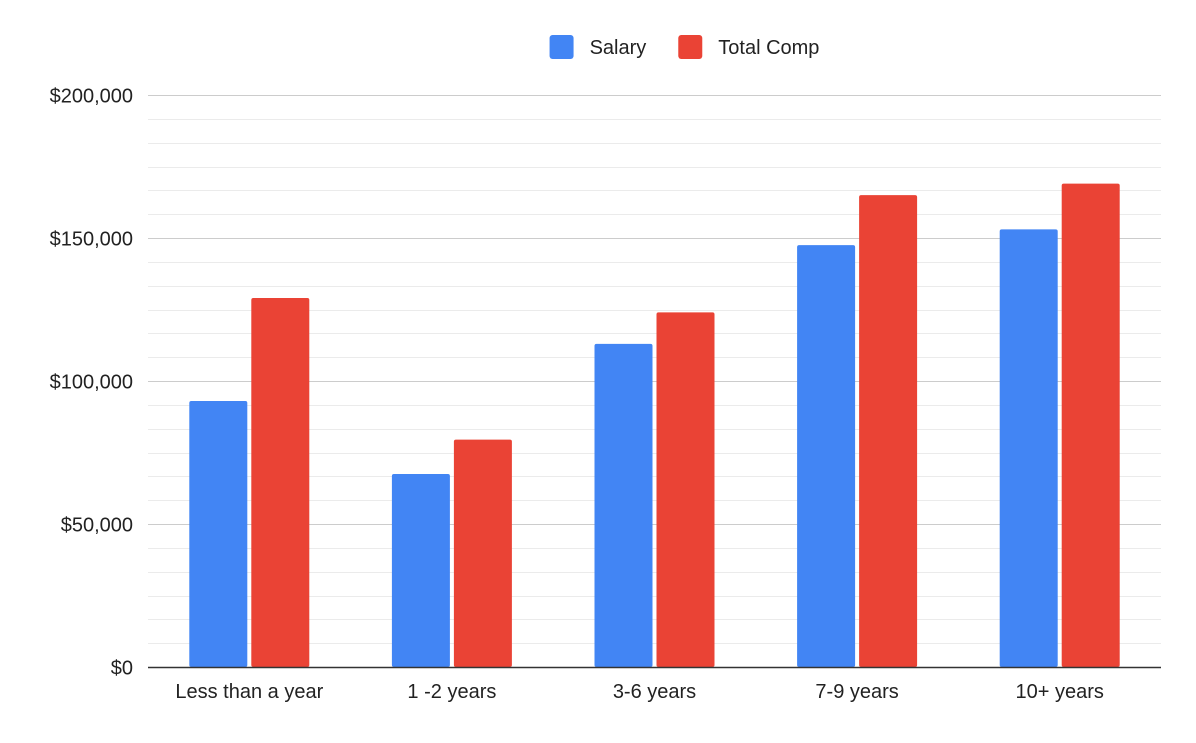  I want to click on x-tick-label: 7-9 years, so click(856, 692).